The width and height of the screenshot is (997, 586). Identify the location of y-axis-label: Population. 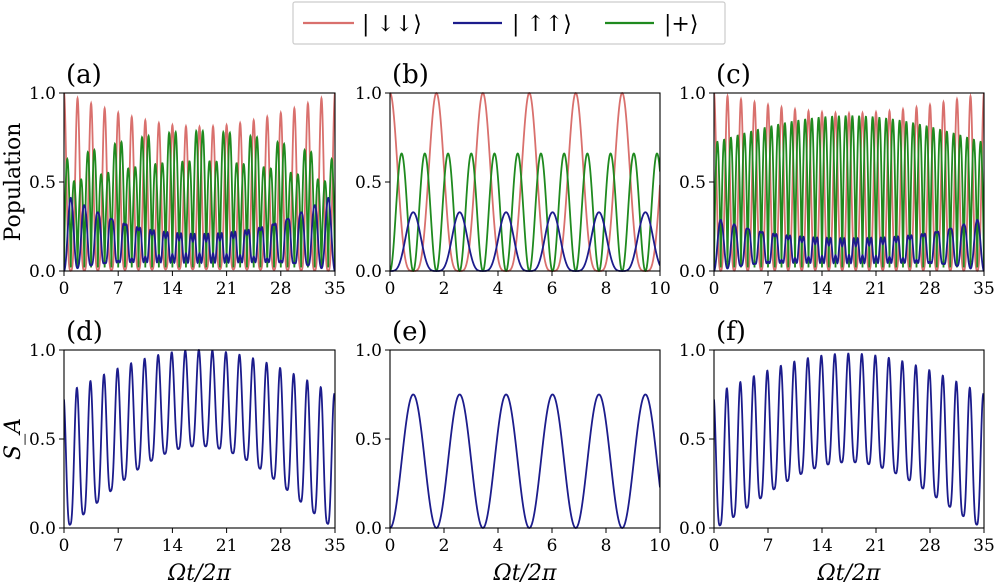
(13, 182).